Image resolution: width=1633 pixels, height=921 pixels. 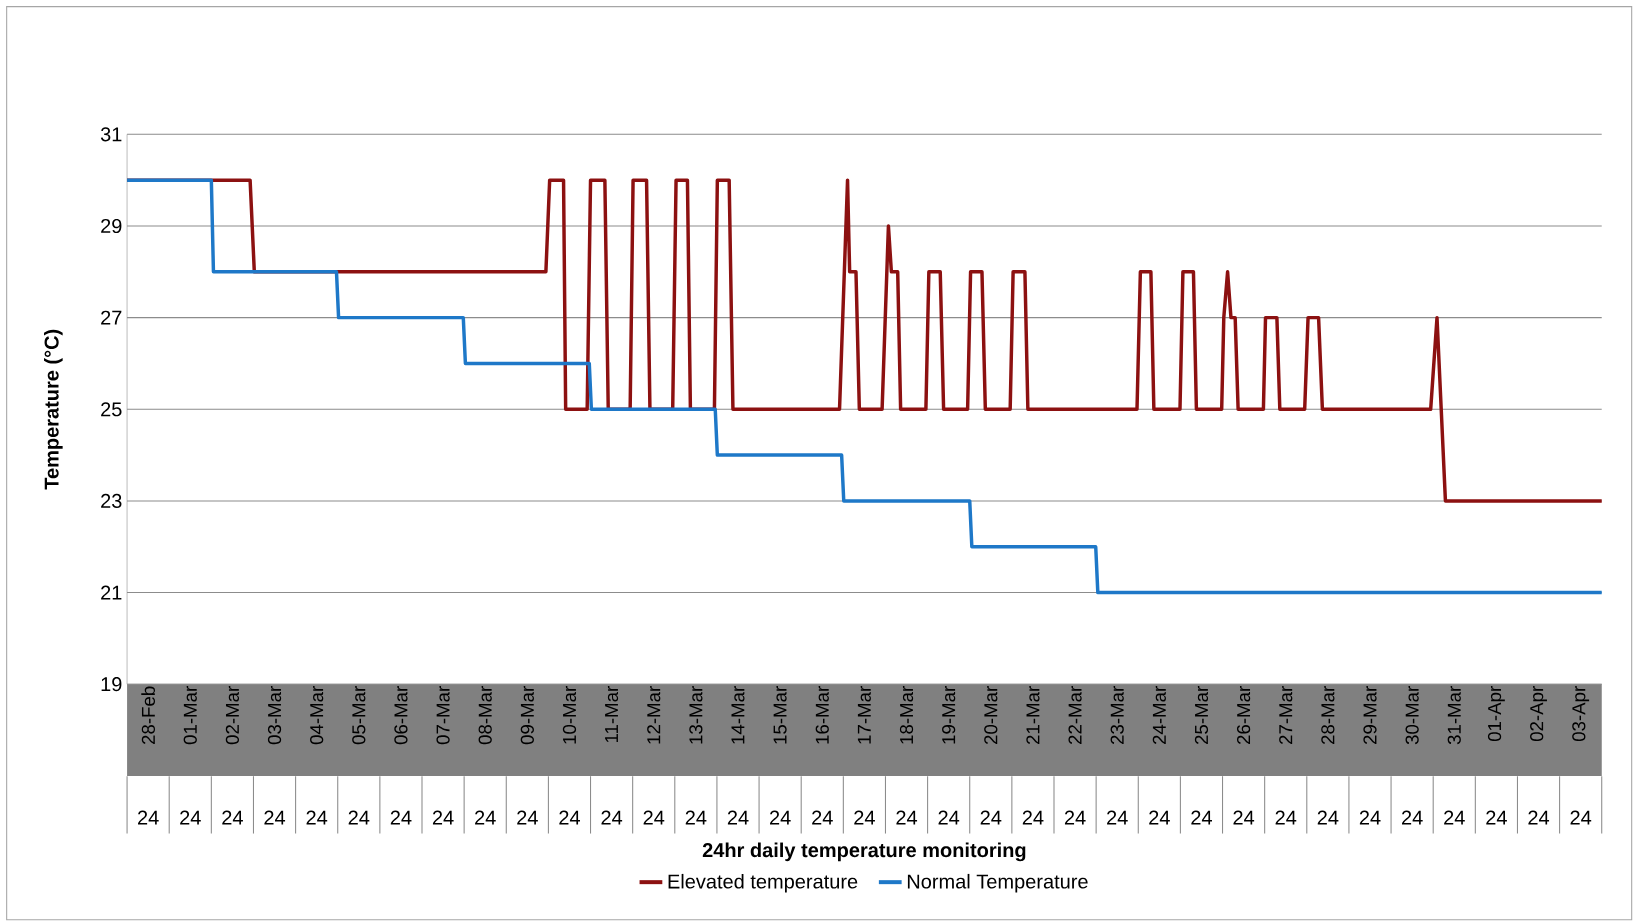 I want to click on x-tick-label: 26-Mar, so click(x=1243, y=715).